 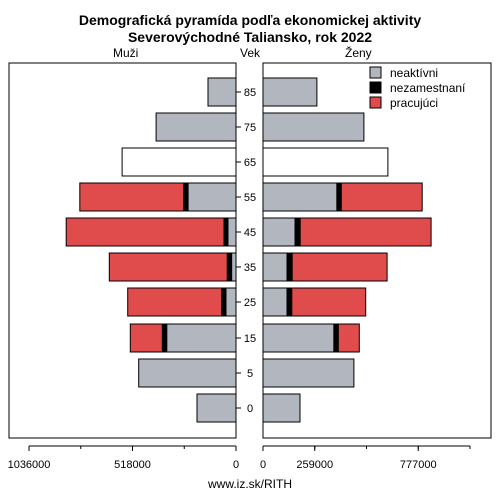 I want to click on legend-label-2: pracujúci, so click(x=414, y=103).